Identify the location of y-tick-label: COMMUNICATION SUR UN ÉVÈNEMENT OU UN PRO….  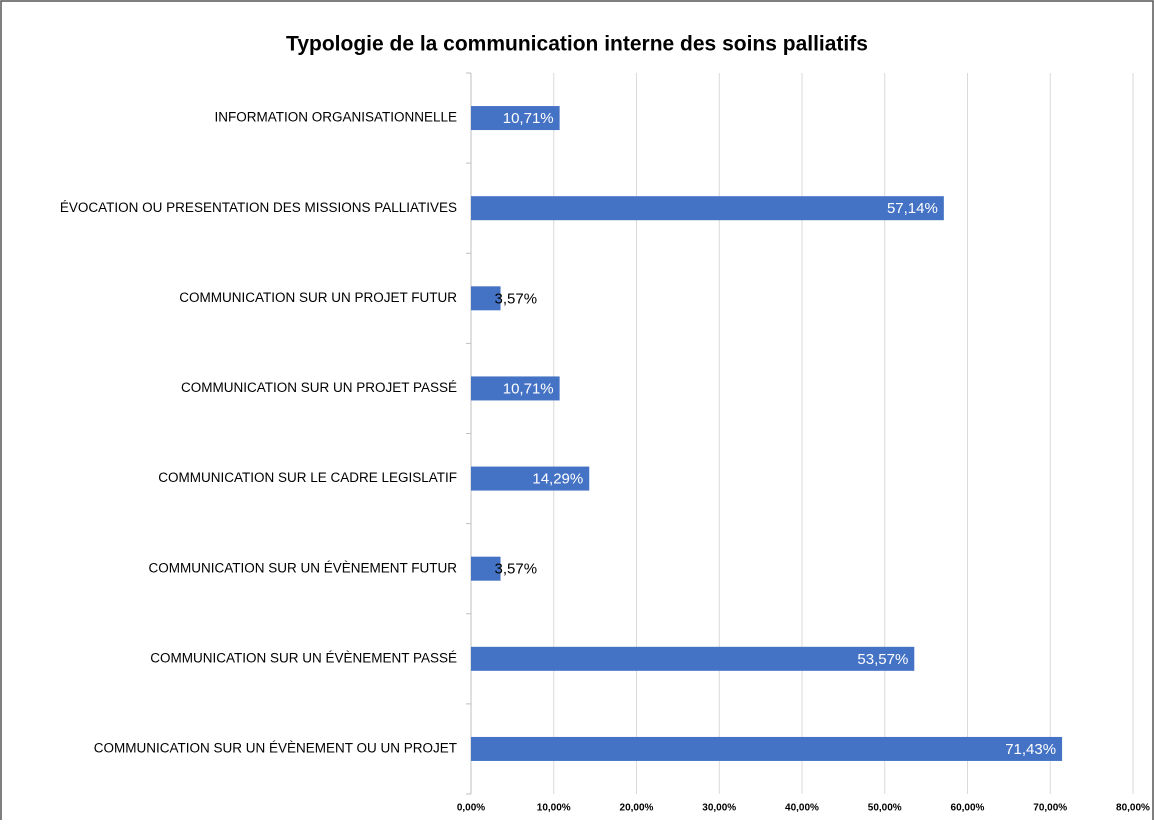
(275, 748).